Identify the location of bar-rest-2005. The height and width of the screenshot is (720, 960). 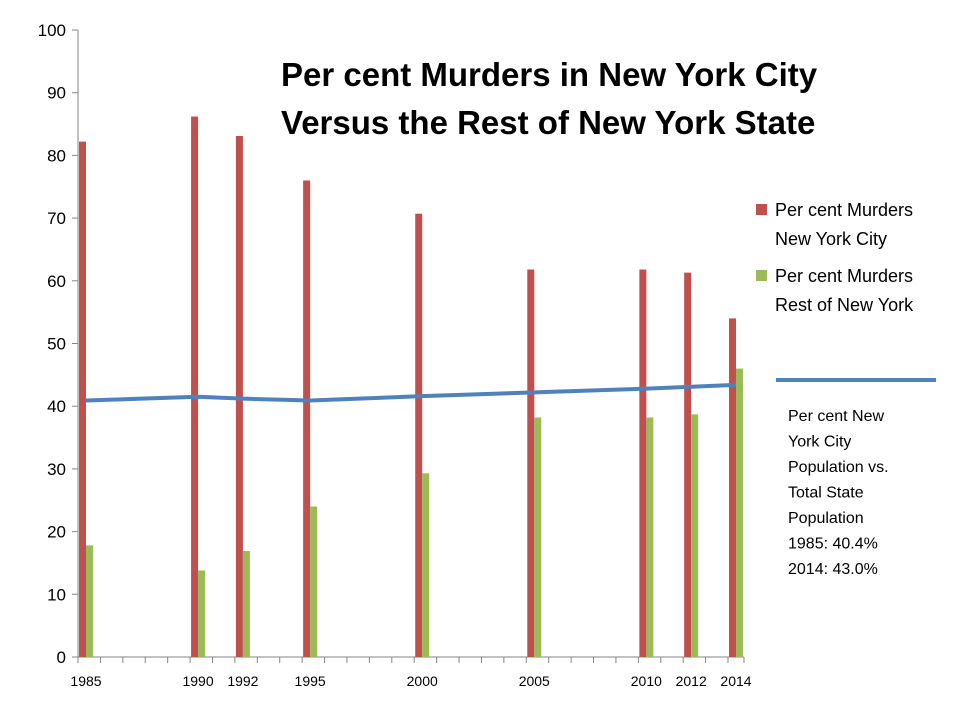
(538, 537).